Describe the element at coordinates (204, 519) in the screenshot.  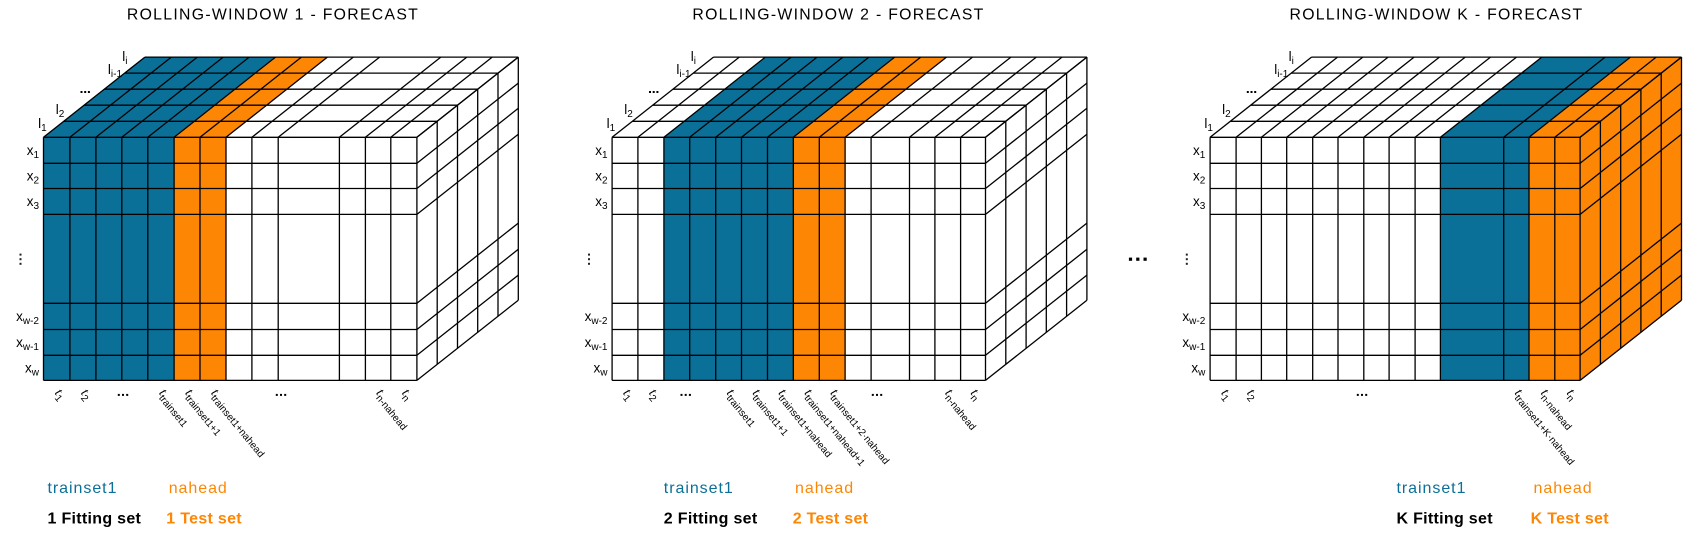
I see `svg-text: 1 Test set` at that location.